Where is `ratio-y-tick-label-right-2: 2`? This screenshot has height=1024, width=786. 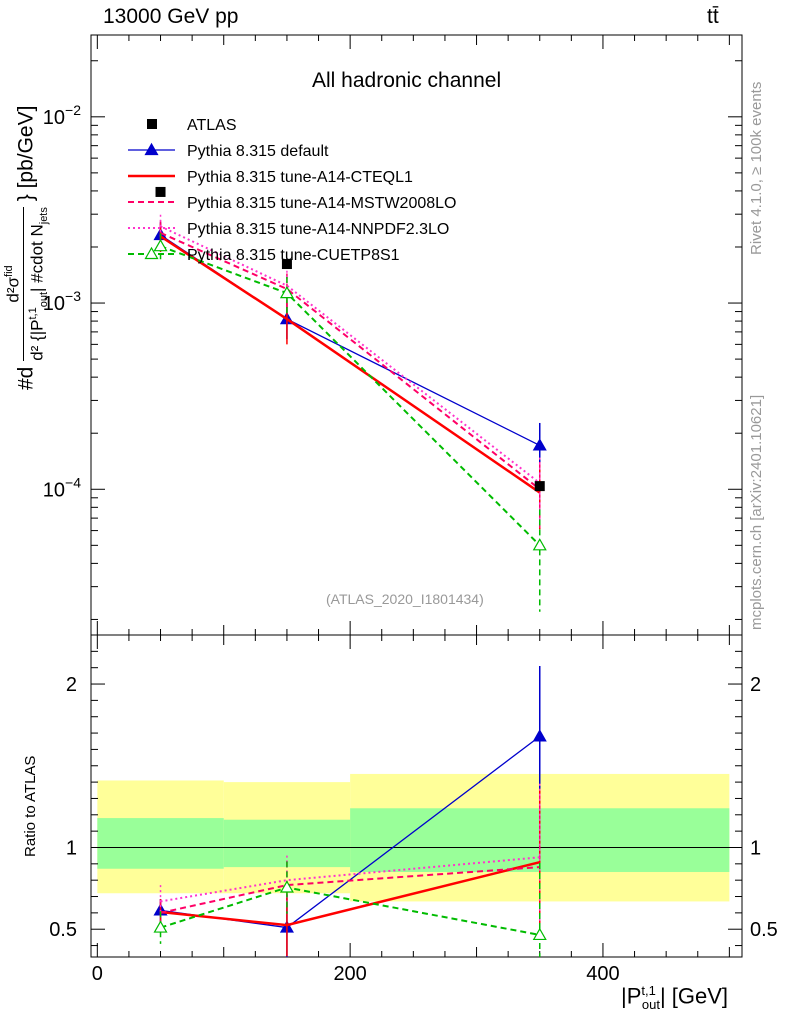 ratio-y-tick-label-right-2: 2 is located at coordinates (755, 685).